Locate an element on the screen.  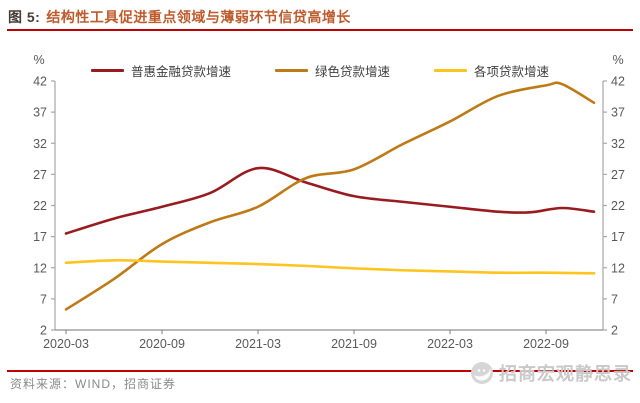
chart-legend: 普惠金融贷款增速 绿色贷款增速 各项贷款增速 is located at coordinates (320, 70).